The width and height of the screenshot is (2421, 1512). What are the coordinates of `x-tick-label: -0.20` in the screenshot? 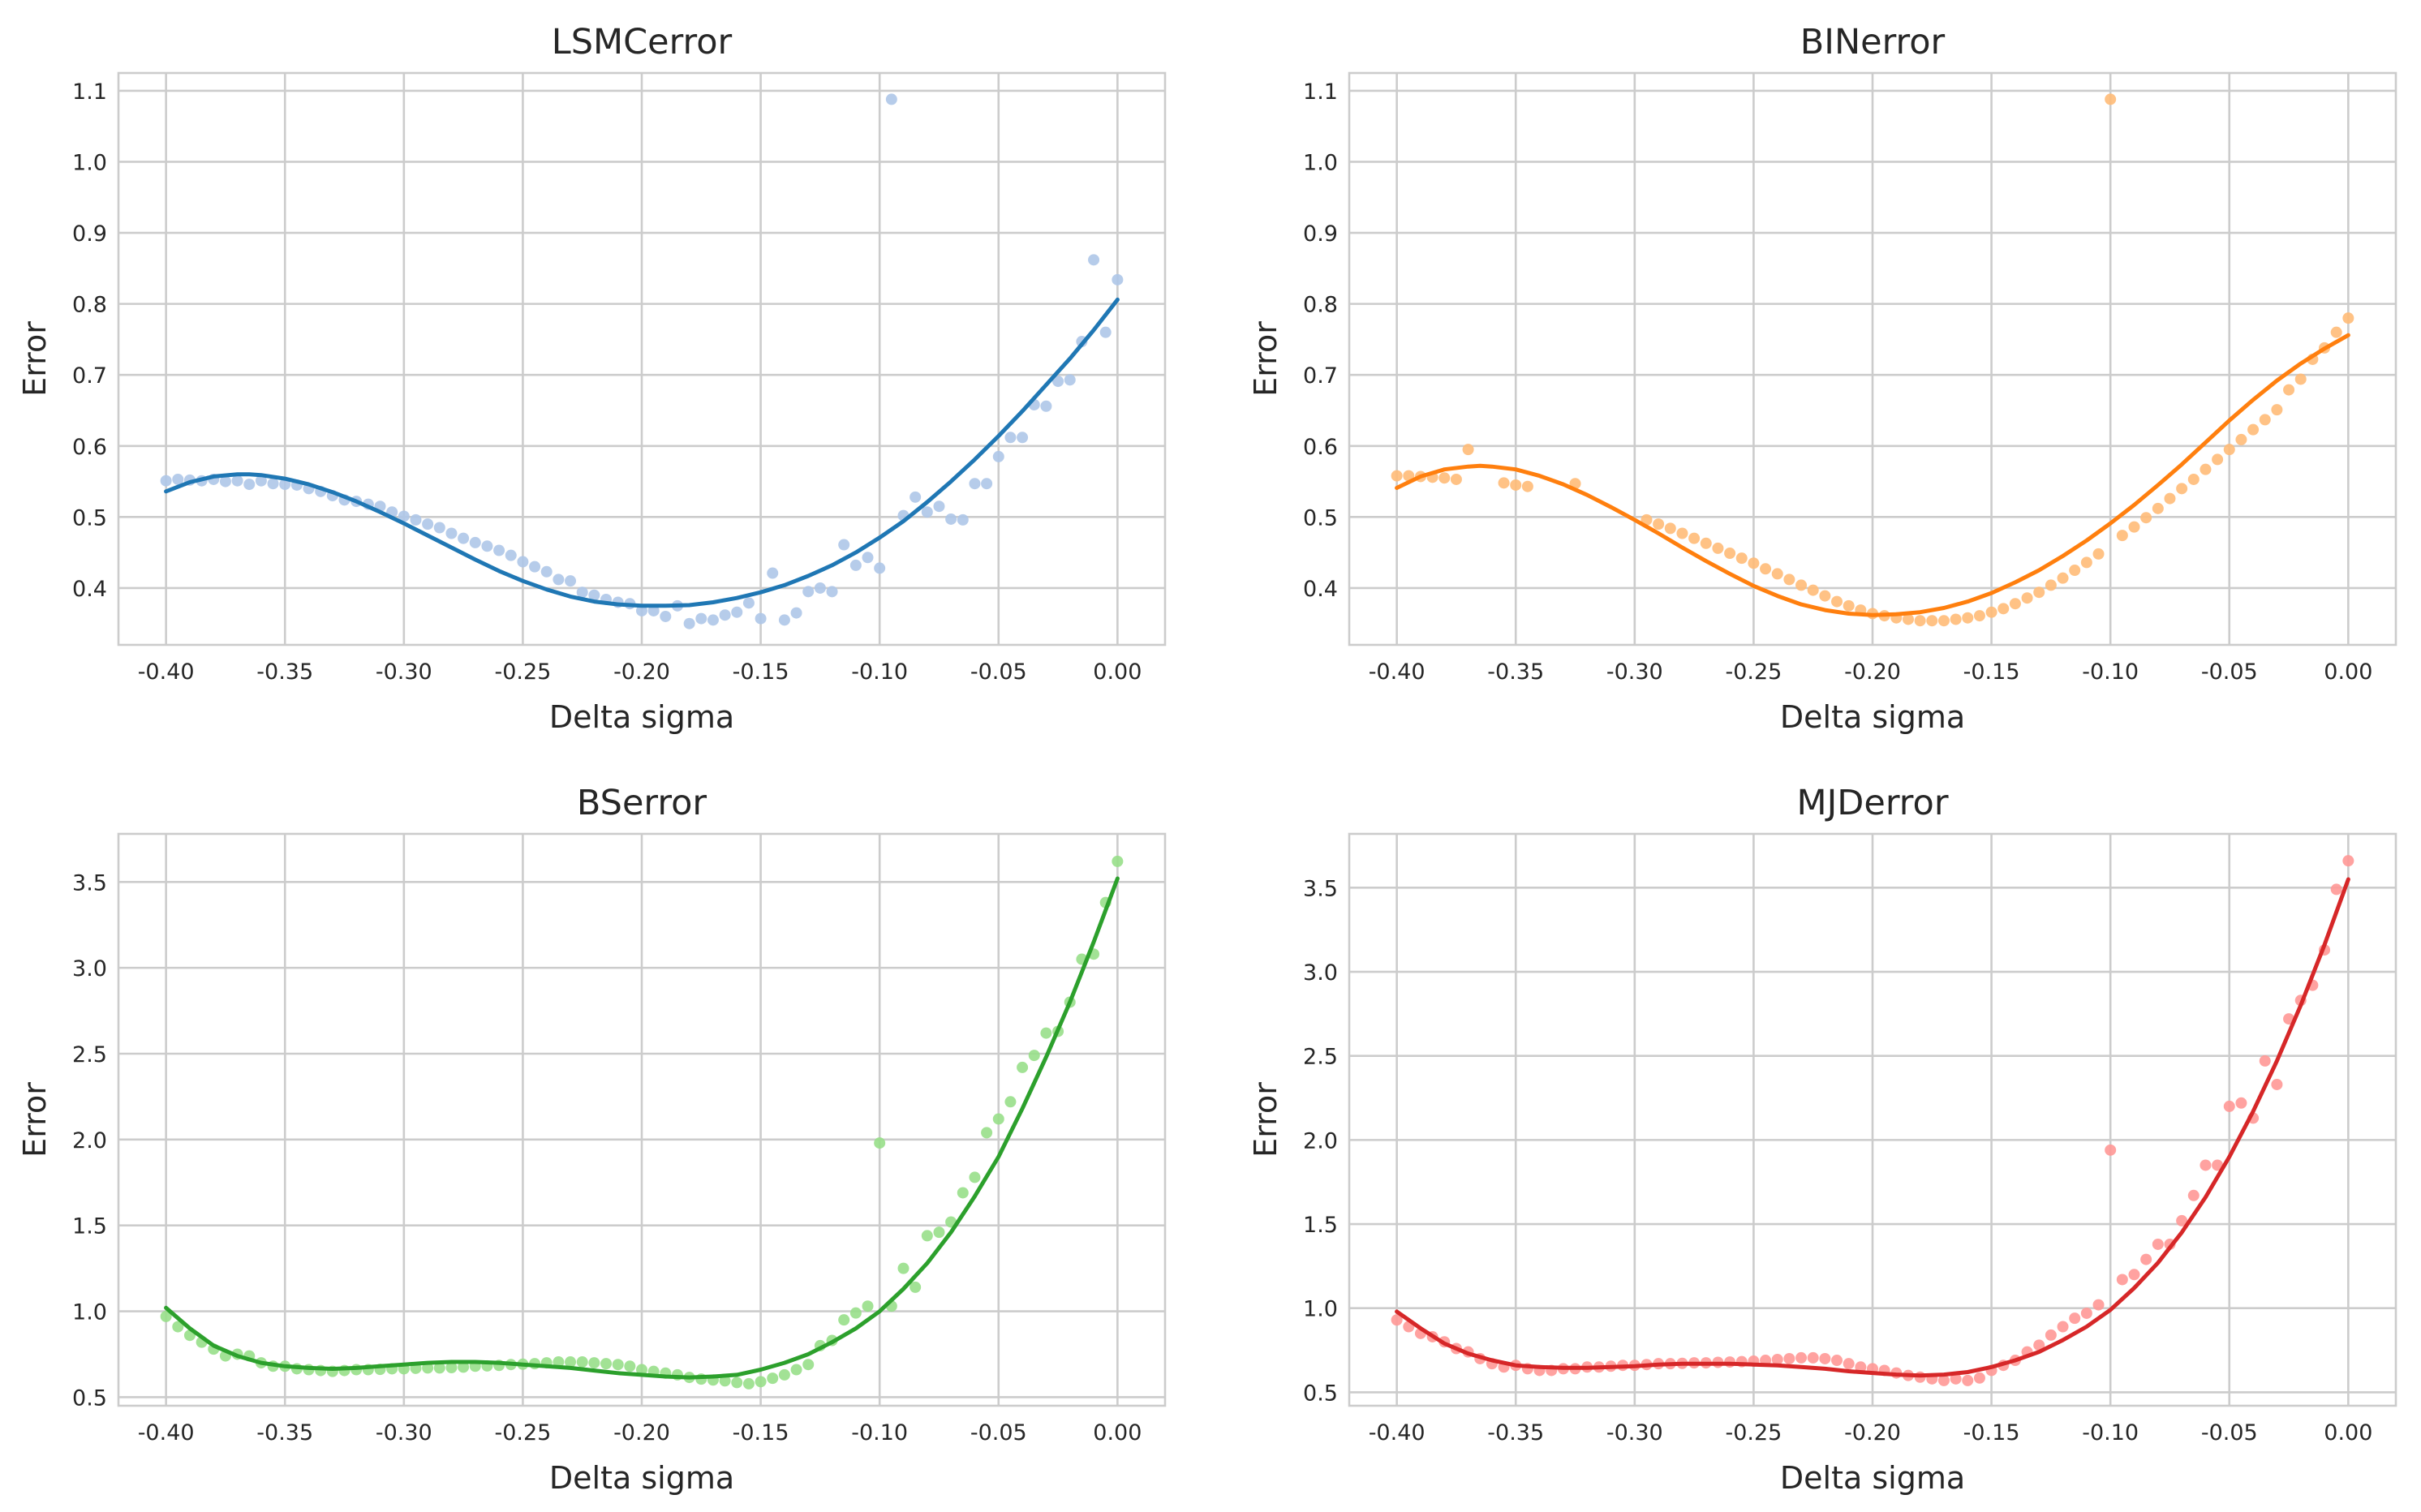 It's located at (641, 1432).